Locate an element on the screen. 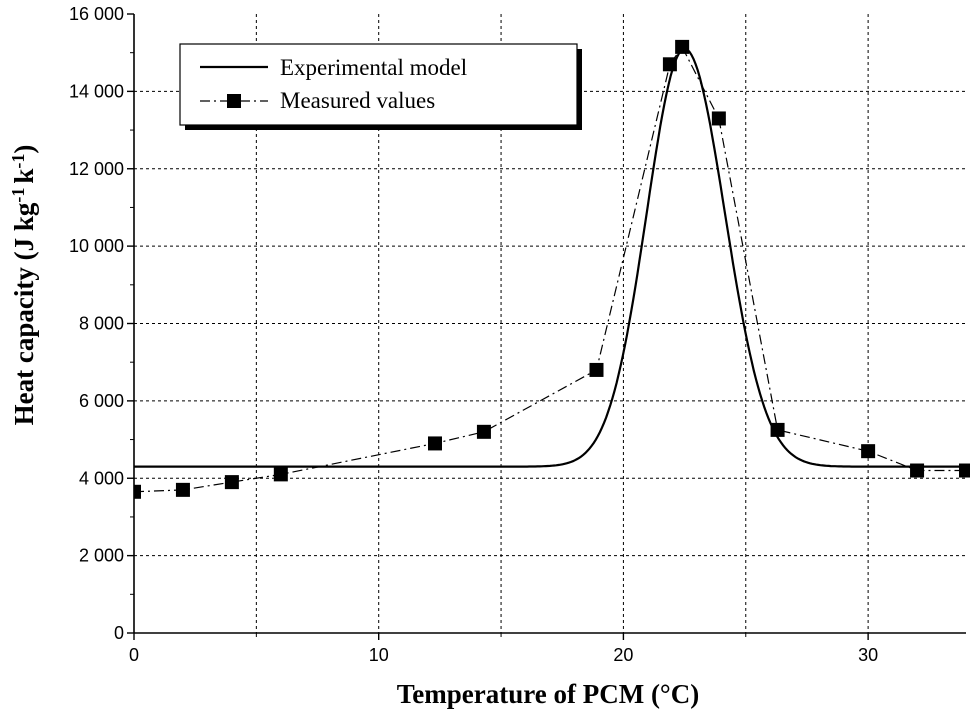  legend-model-label: Experimental model is located at coordinates (373, 67).